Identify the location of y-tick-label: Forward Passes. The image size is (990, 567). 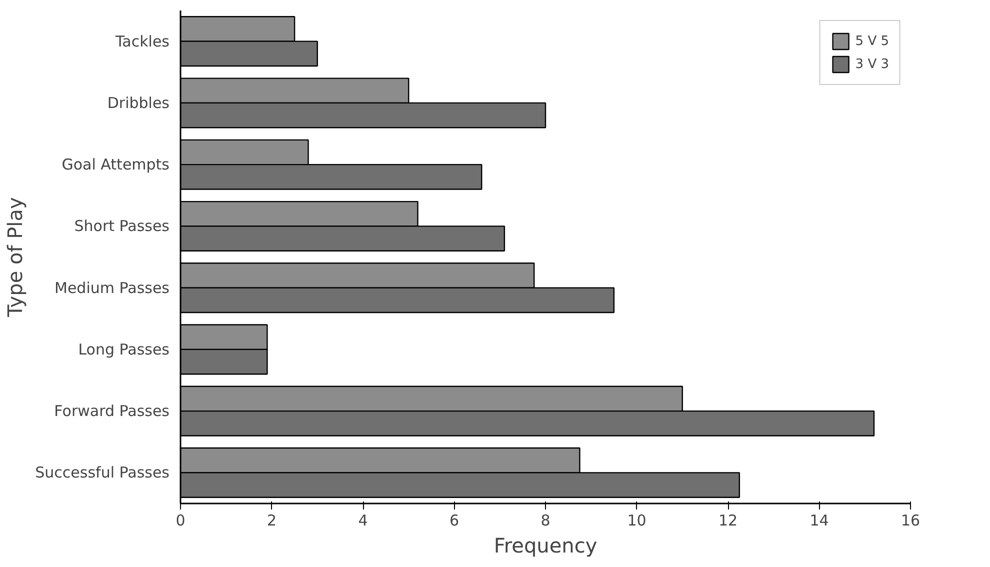
(112, 411).